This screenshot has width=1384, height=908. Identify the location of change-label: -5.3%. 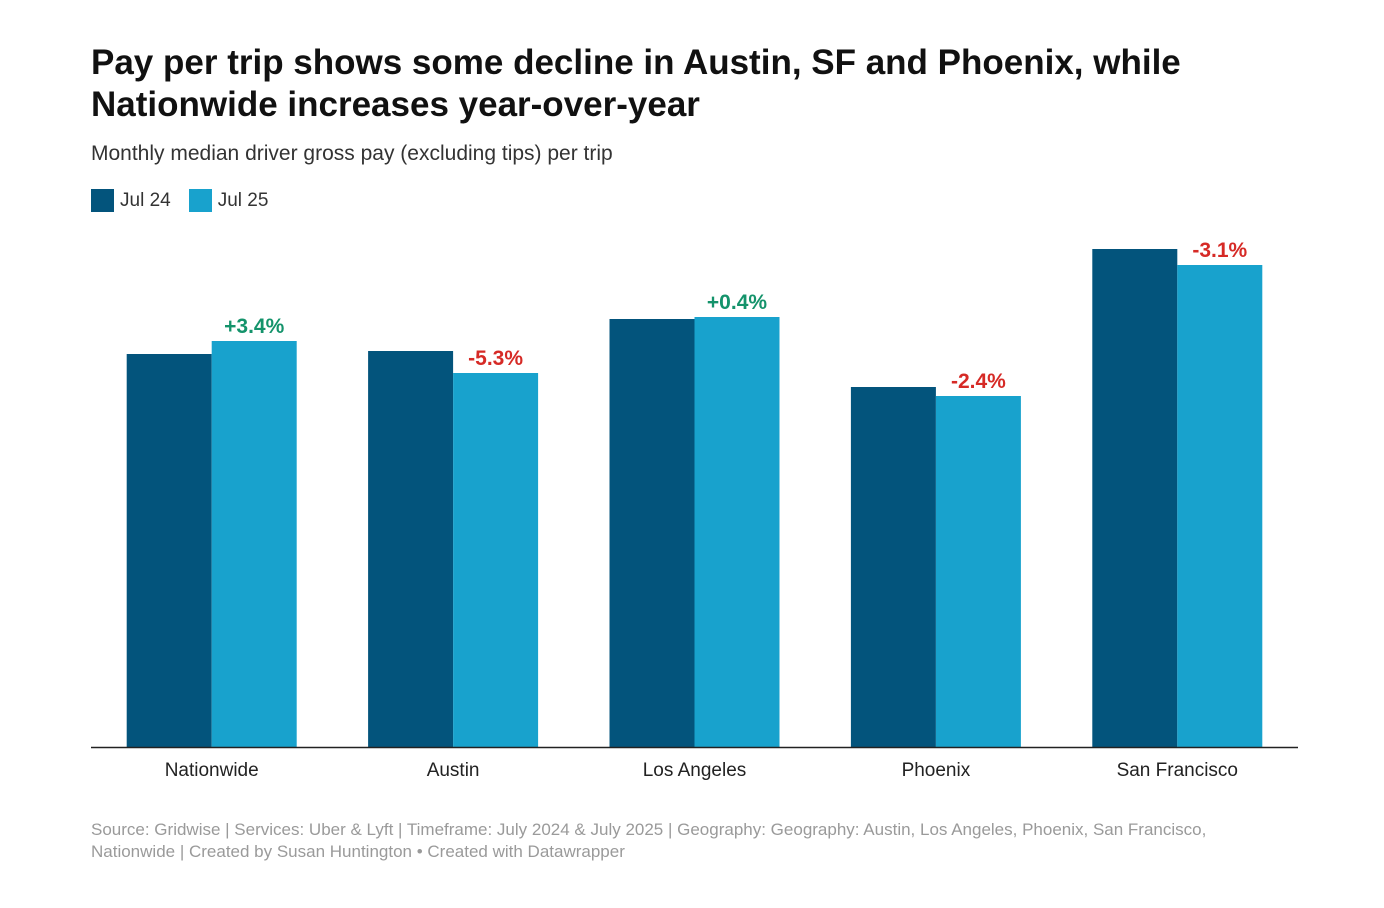
(495, 358).